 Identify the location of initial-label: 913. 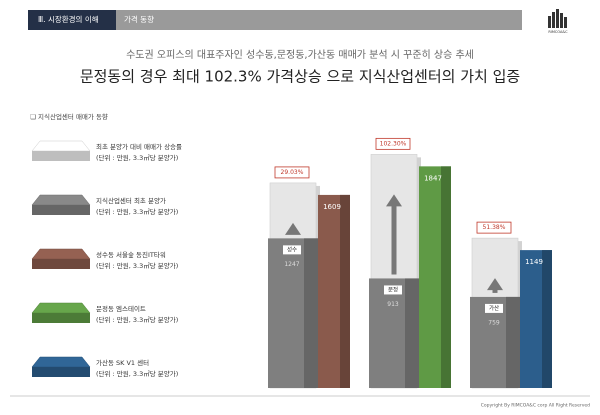
(393, 304).